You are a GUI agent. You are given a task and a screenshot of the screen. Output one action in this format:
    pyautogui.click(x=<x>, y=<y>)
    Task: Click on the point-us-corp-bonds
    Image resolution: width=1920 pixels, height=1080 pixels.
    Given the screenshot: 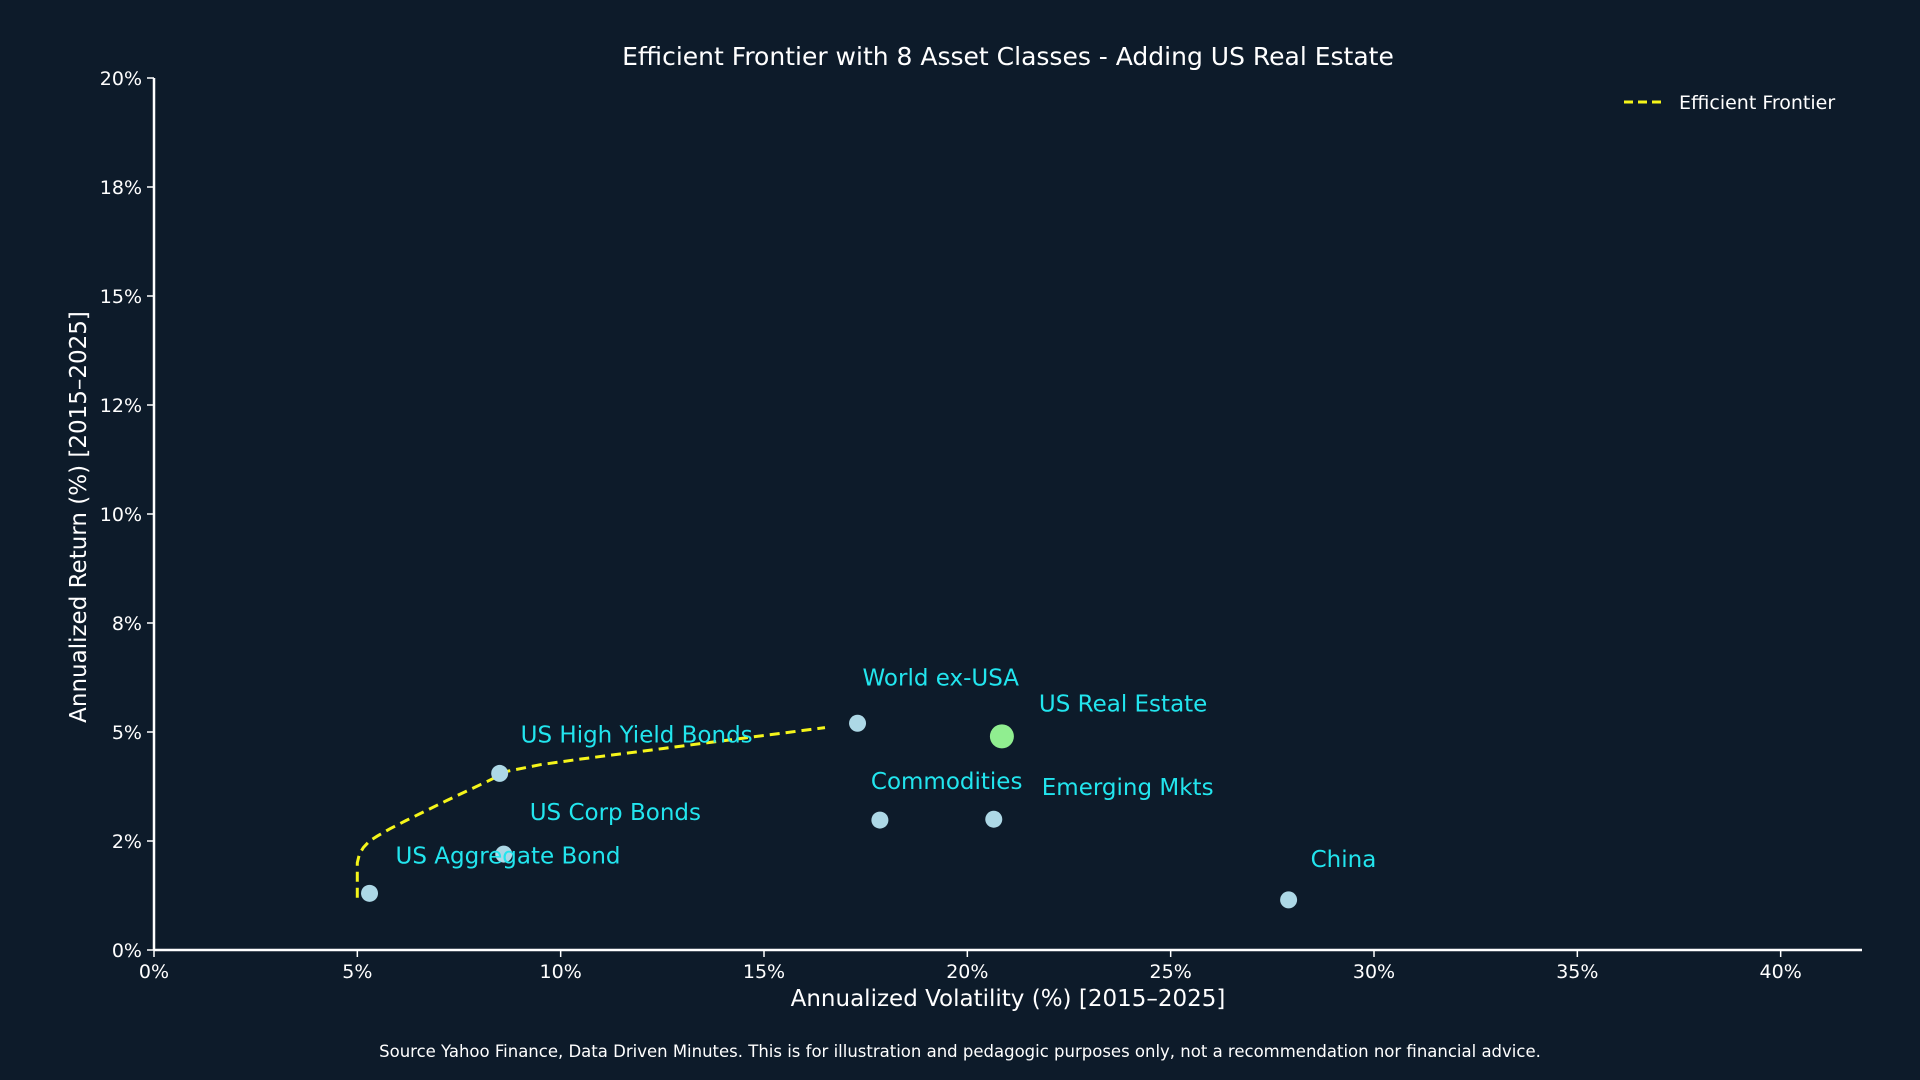 What is the action you would take?
    pyautogui.click(x=504, y=854)
    